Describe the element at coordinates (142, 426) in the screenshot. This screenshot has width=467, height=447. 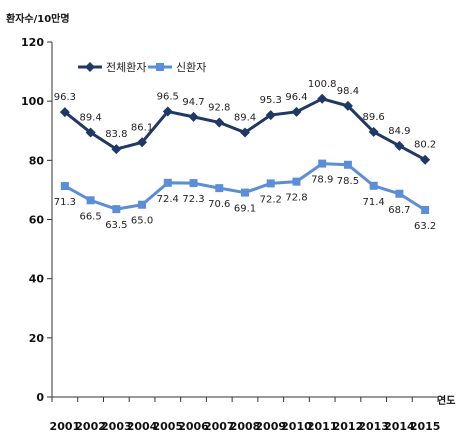
I see `x-tick-label: 2004` at that location.